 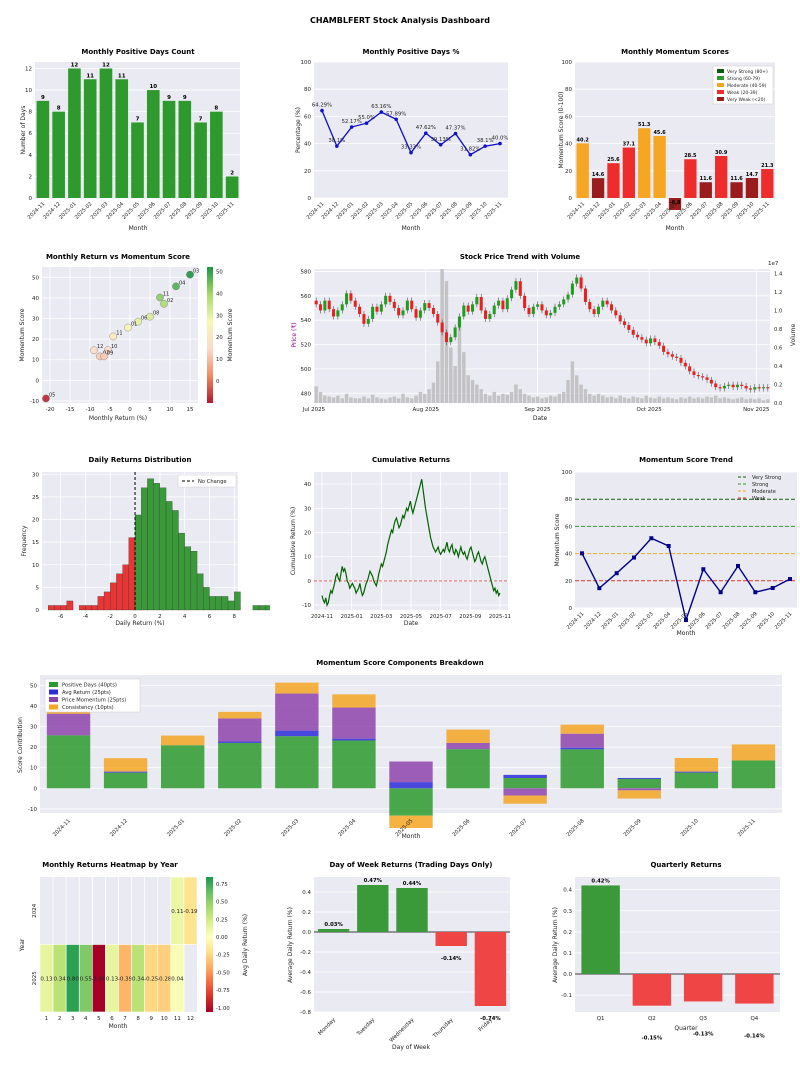 What do you see at coordinates (114, 347) in the screenshot?
I see `point-label: 10` at bounding box center [114, 347].